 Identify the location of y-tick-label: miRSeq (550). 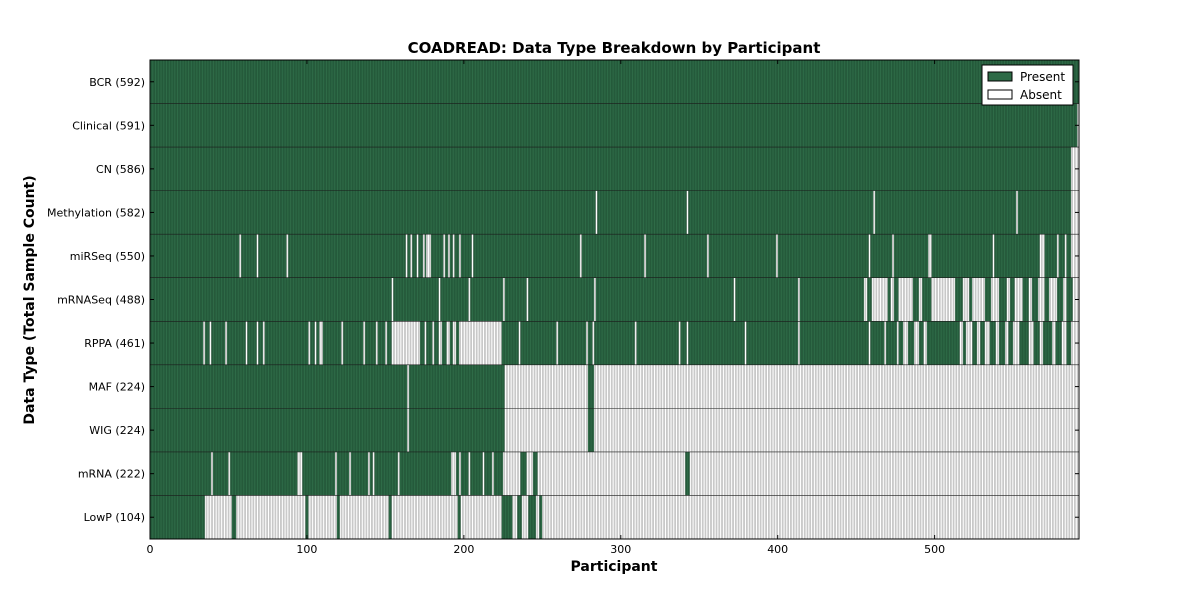
(107, 256).